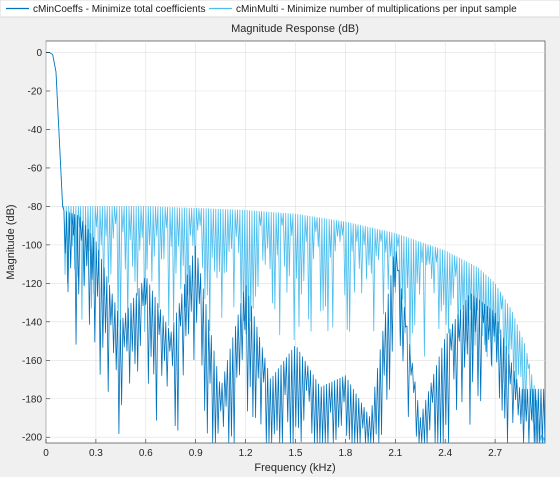  I want to click on y-tick-label: -20, so click(35, 92).